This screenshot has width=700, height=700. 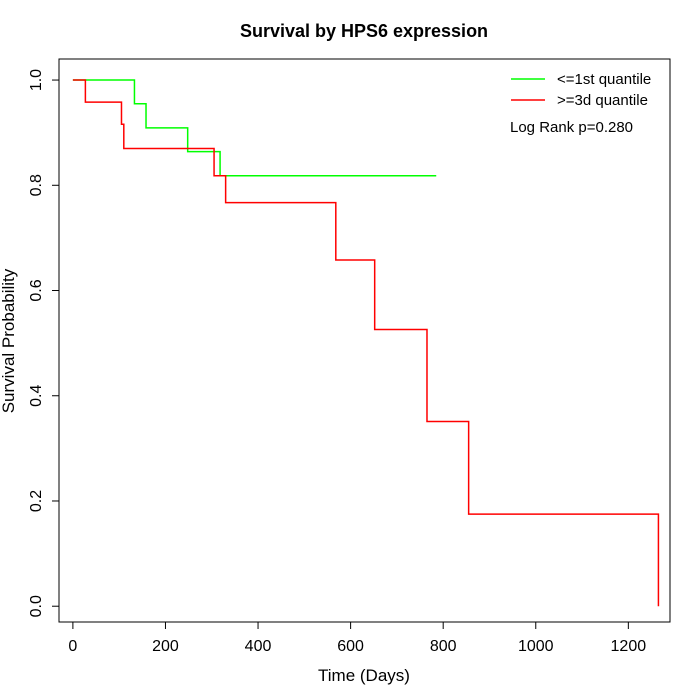 I want to click on x-tick-label: 400, so click(x=258, y=646).